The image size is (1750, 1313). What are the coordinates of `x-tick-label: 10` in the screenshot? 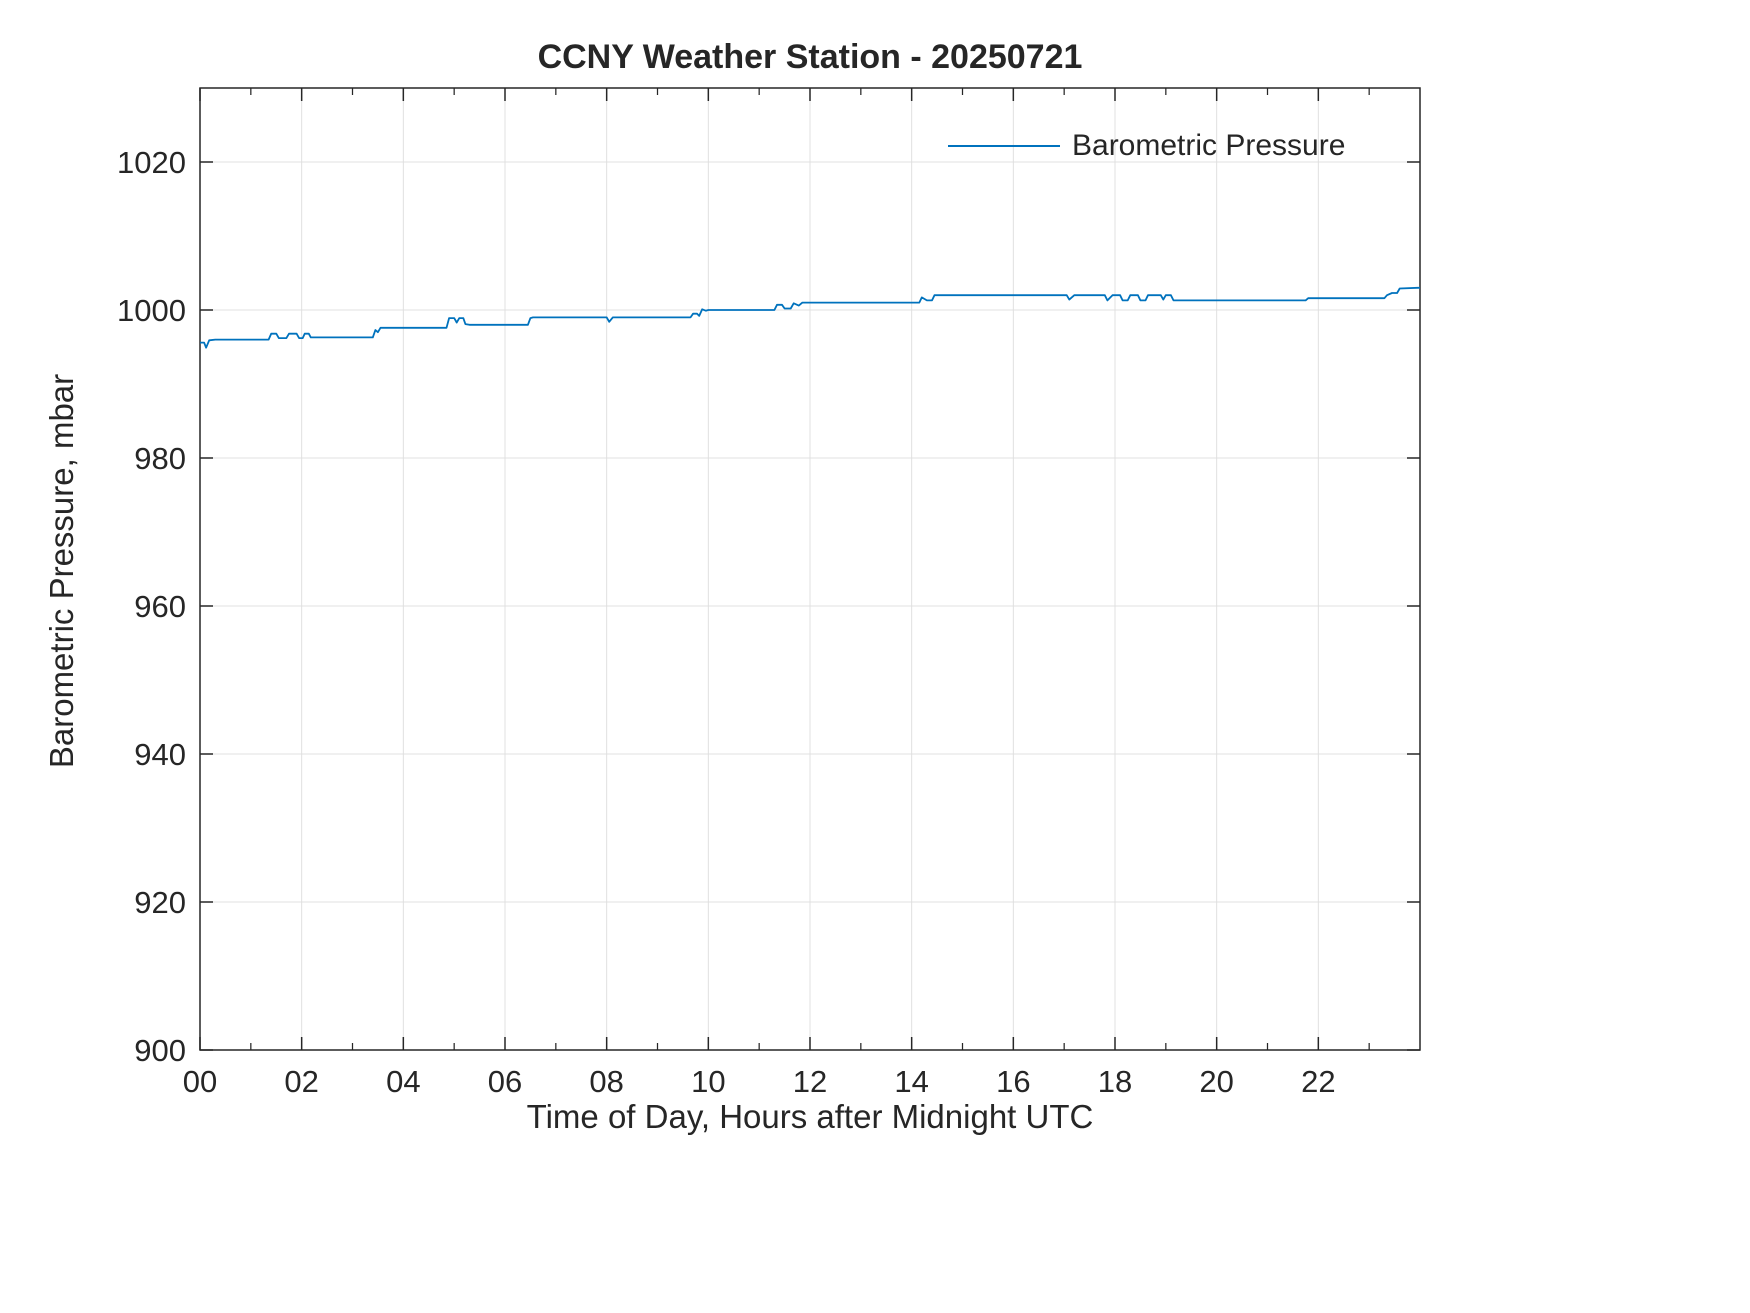 It's located at (708, 1081).